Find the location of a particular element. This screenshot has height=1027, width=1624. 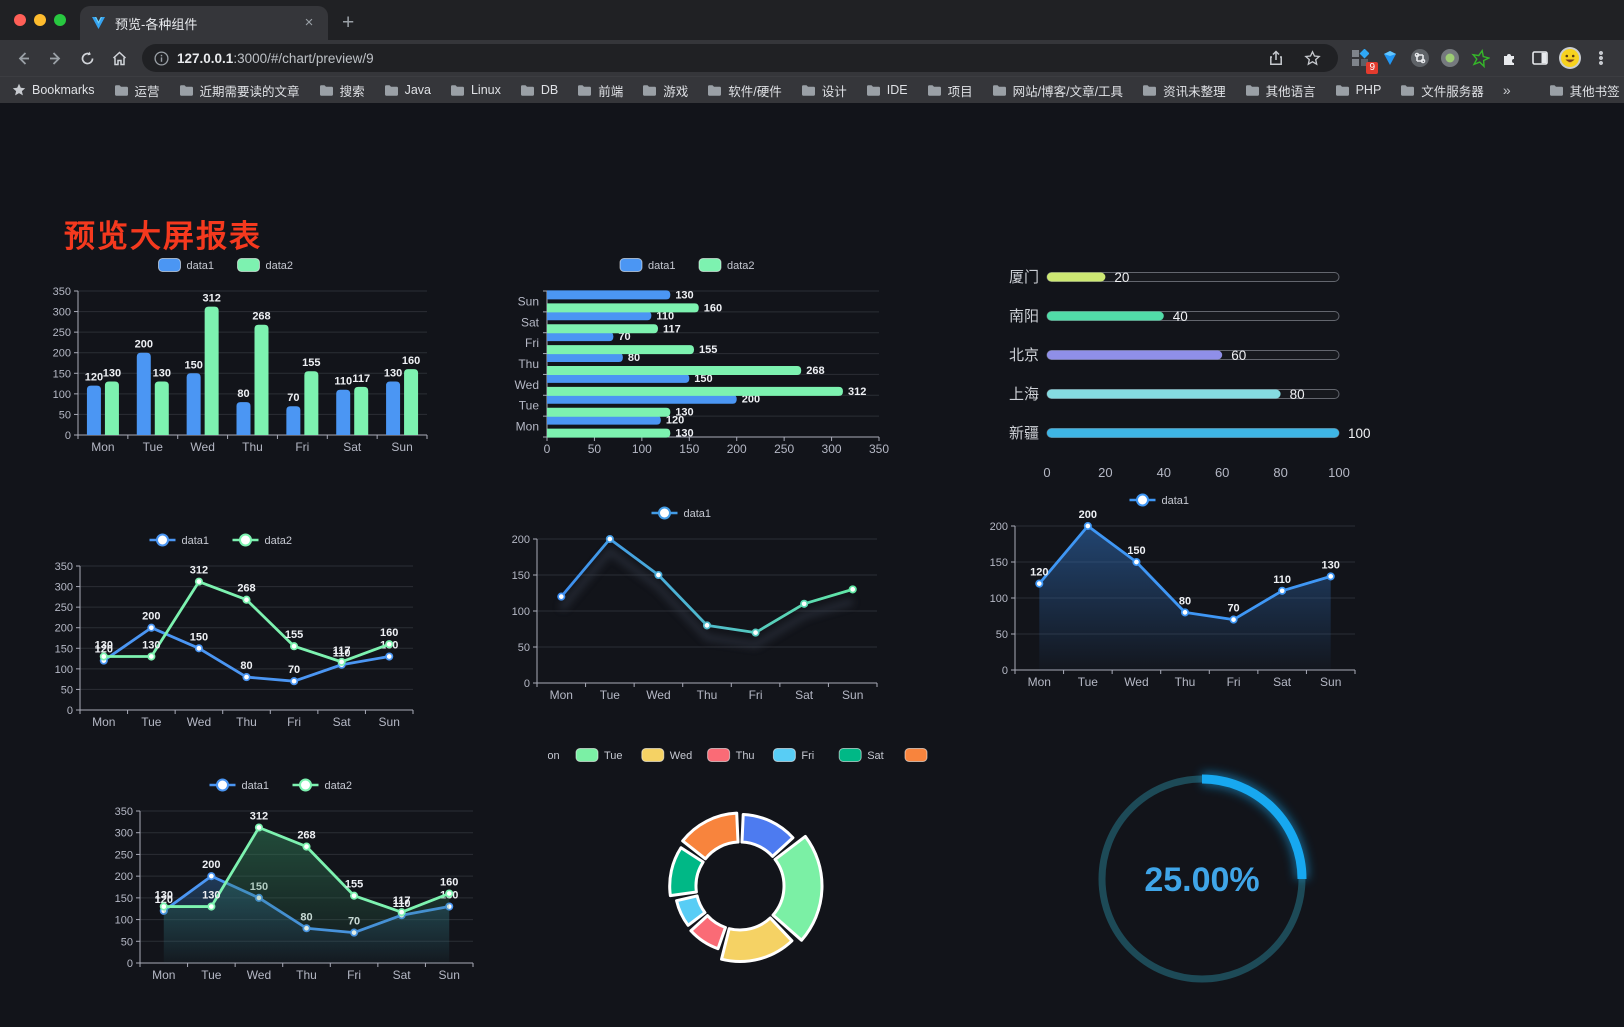

bookmark-folder: 文件服务器 is located at coordinates (1442, 90).